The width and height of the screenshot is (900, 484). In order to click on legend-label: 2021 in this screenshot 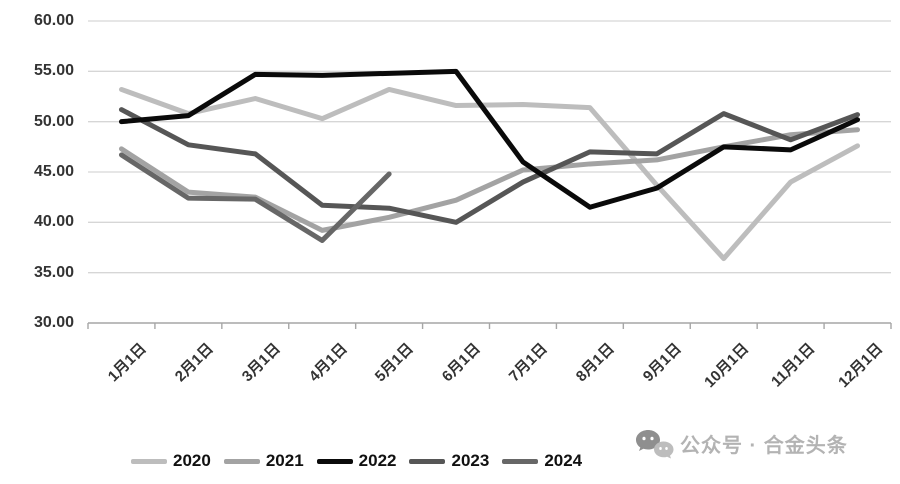, I will do `click(284, 460)`.